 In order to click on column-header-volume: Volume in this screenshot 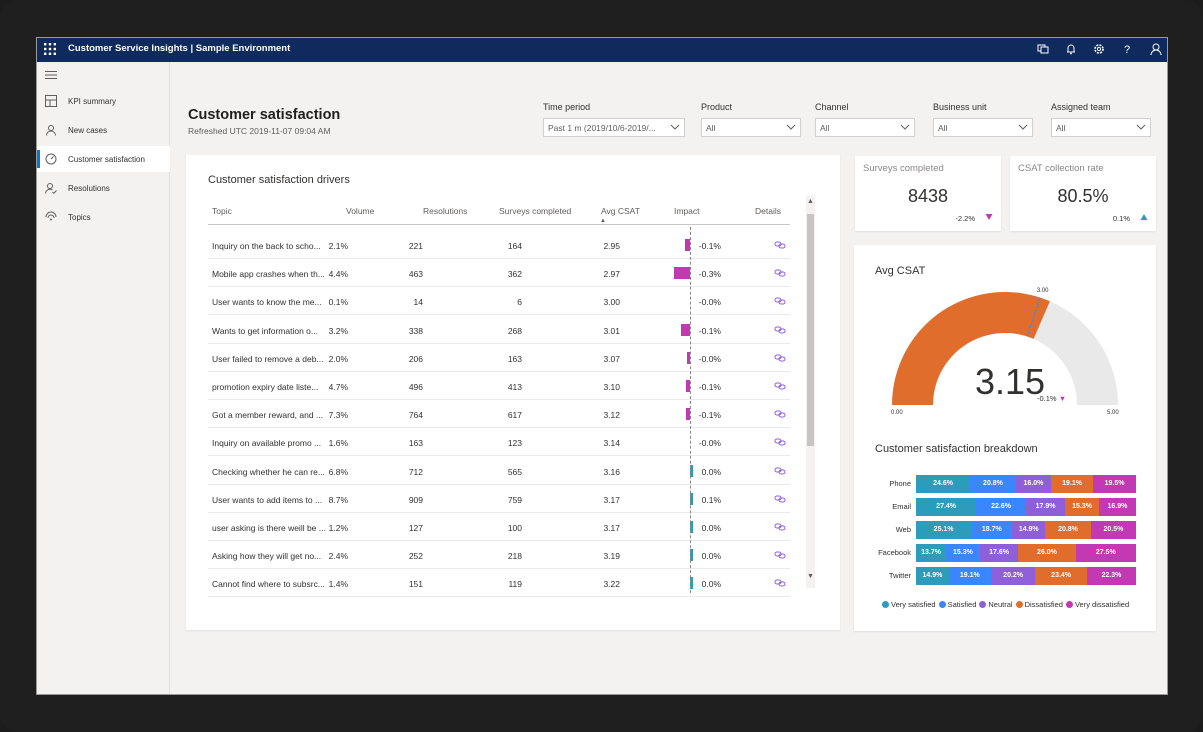, I will do `click(360, 211)`.